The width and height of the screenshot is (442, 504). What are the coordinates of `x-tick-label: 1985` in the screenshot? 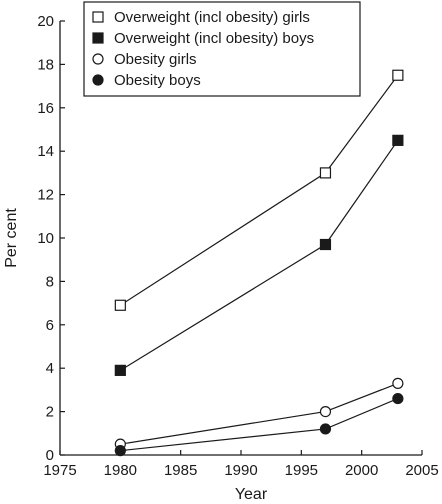 It's located at (180, 470).